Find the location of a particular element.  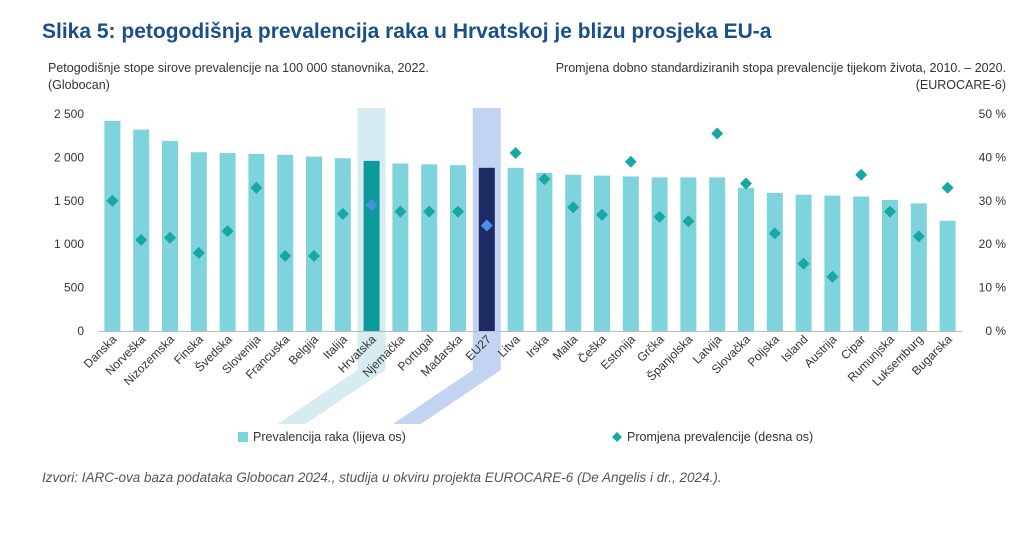

marker-grčka is located at coordinates (659, 216).